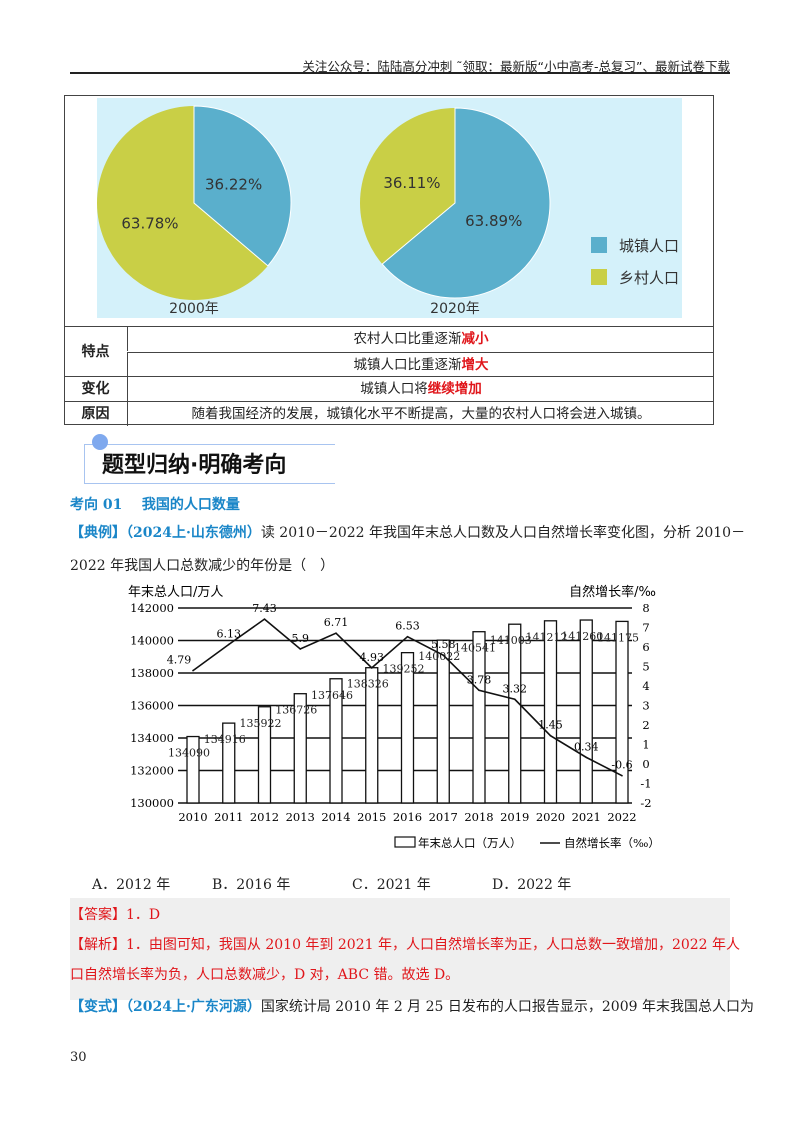  Describe the element at coordinates (189, 753) in the screenshot. I see `bar-value-label: 134090` at that location.